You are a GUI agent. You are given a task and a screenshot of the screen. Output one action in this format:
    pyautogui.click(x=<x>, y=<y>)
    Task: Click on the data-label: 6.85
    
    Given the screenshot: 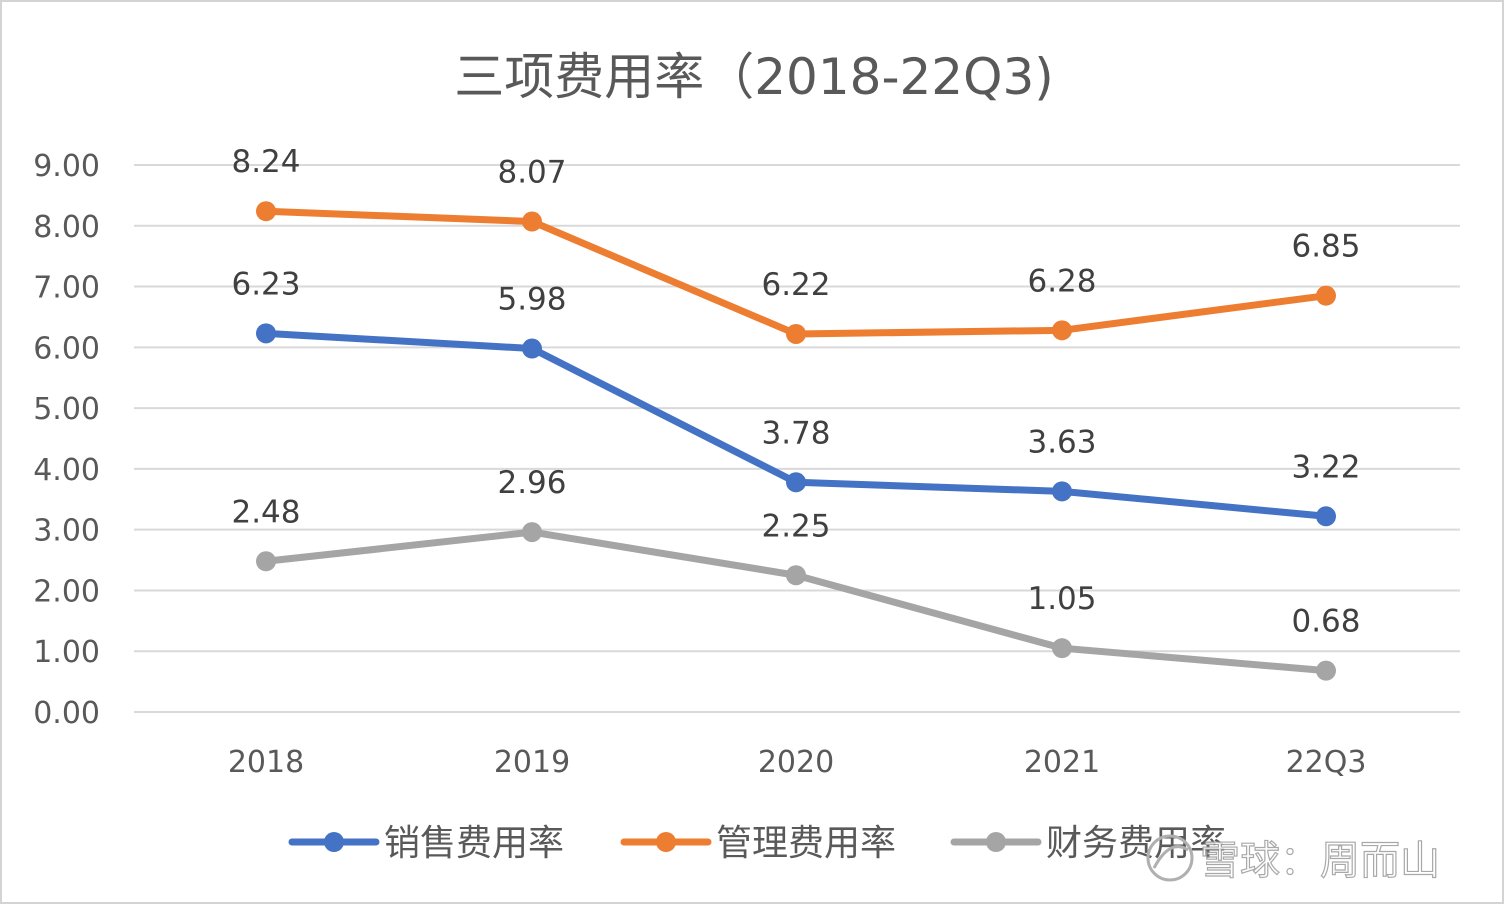 What is the action you would take?
    pyautogui.click(x=1325, y=247)
    